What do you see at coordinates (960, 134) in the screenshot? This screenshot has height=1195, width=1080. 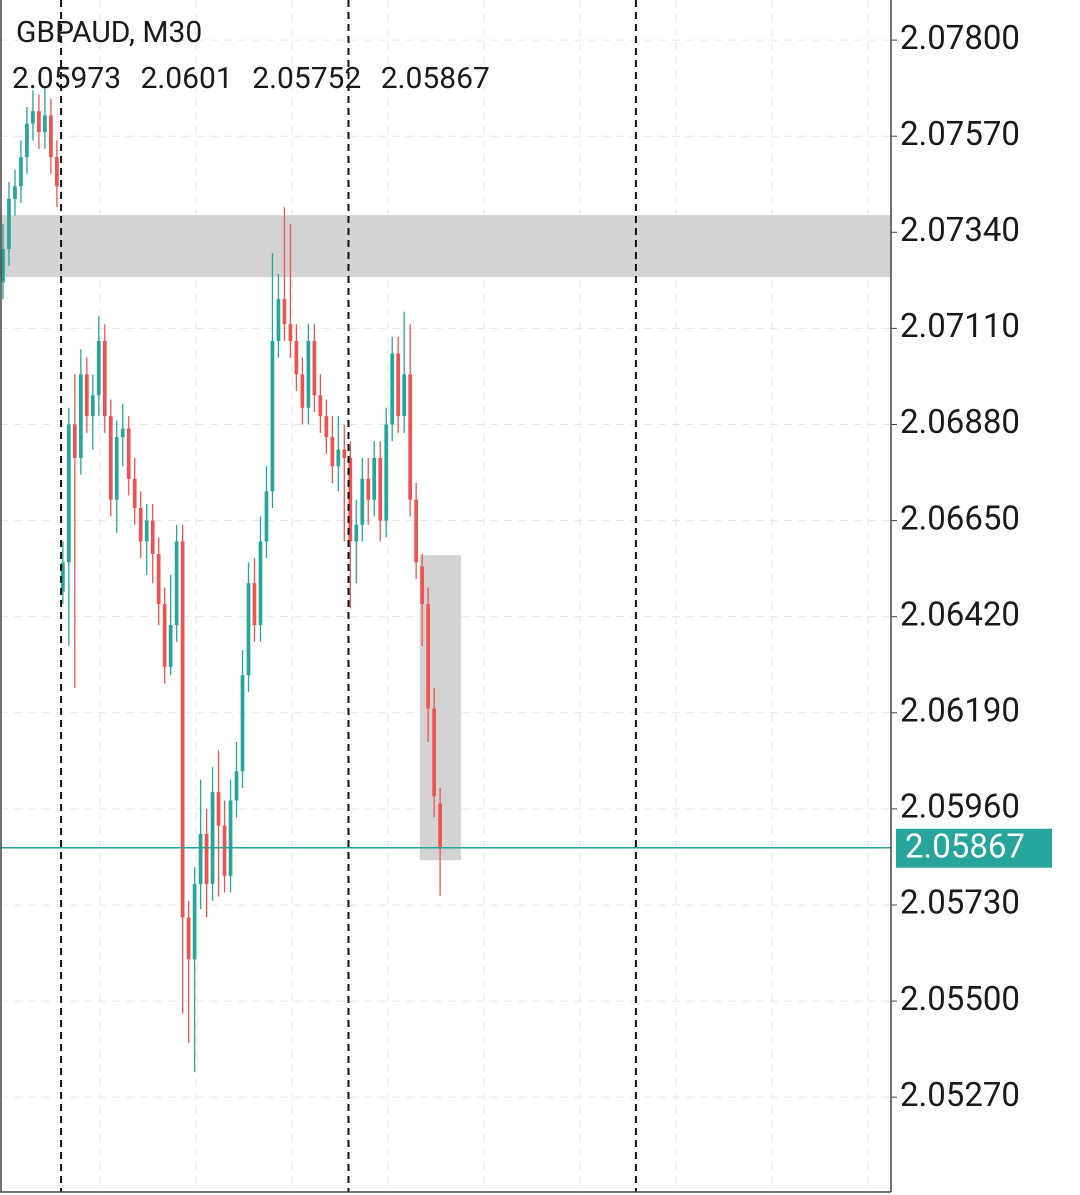 I see `y-tick-label: 2.07570` at bounding box center [960, 134].